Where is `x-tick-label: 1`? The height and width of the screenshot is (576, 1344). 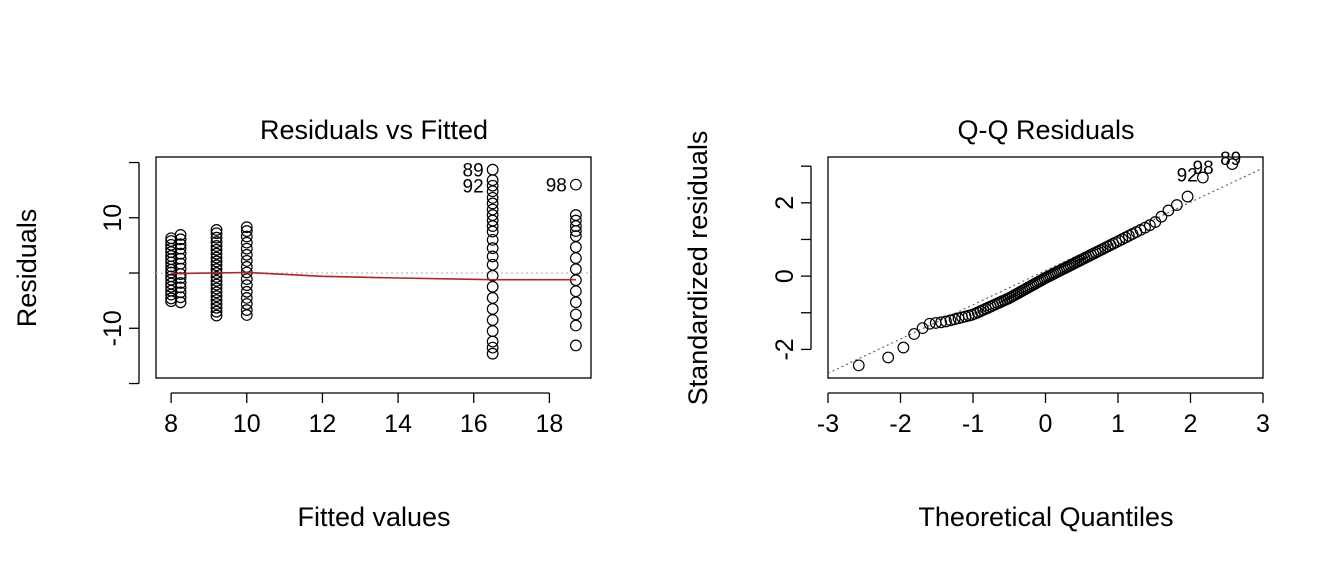 x-tick-label: 1 is located at coordinates (1118, 424).